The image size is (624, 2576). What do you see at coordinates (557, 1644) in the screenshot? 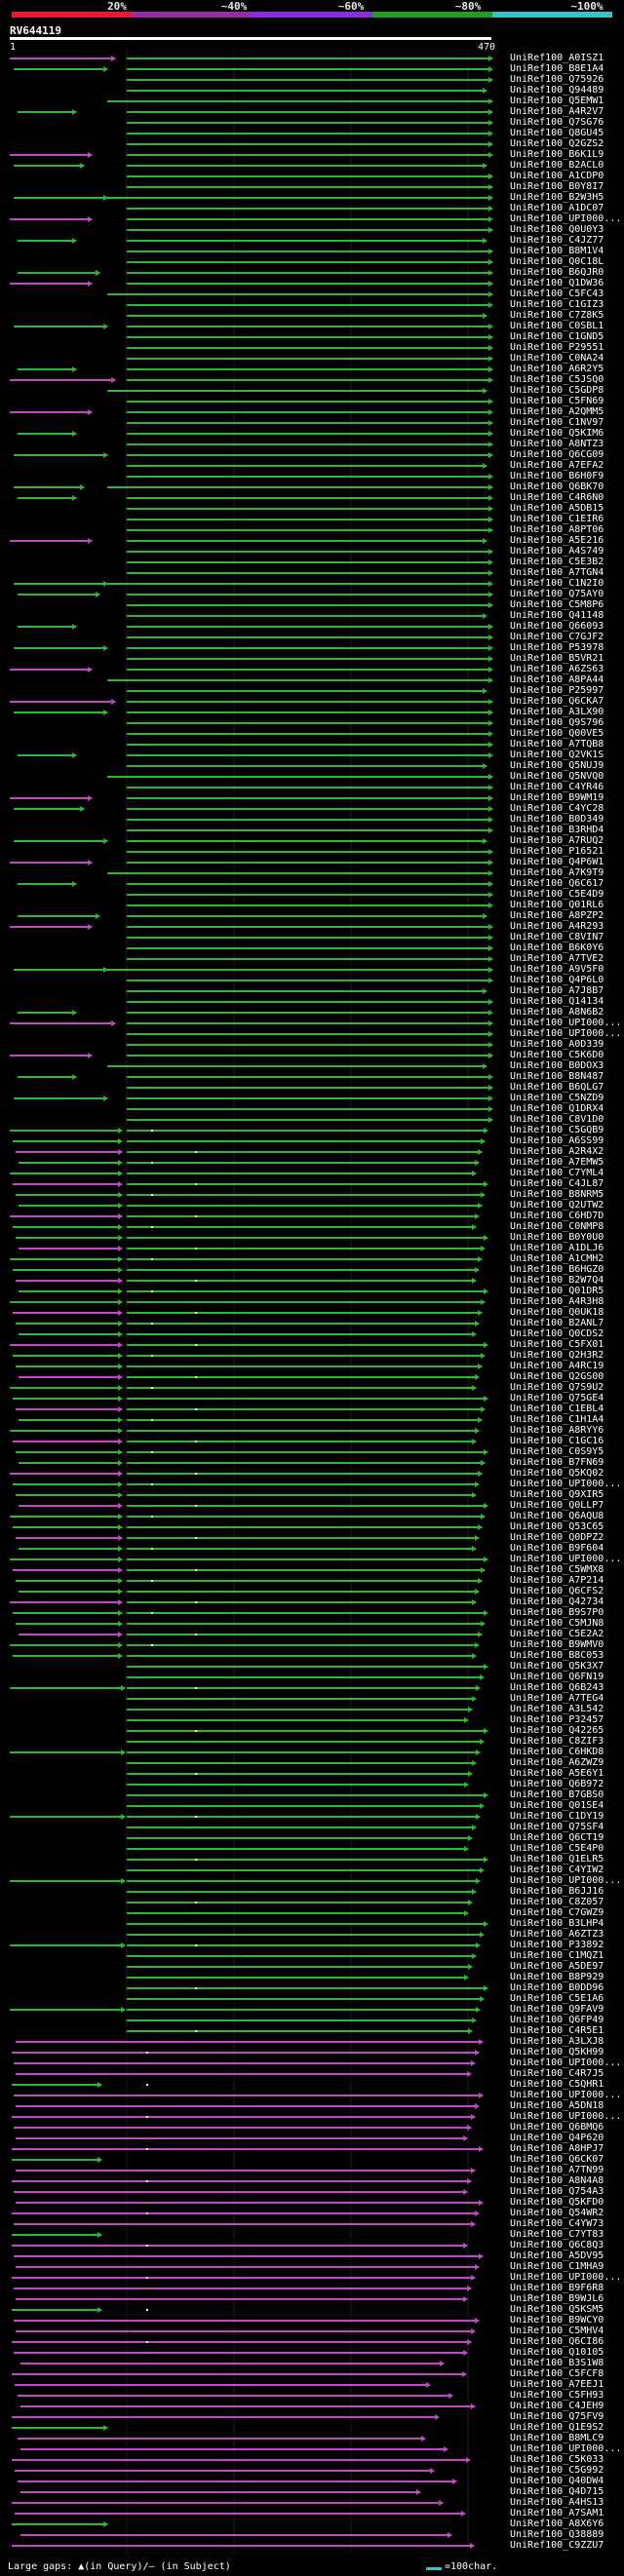
I see `hit-label: UniRef100_B9WMV0` at bounding box center [557, 1644].